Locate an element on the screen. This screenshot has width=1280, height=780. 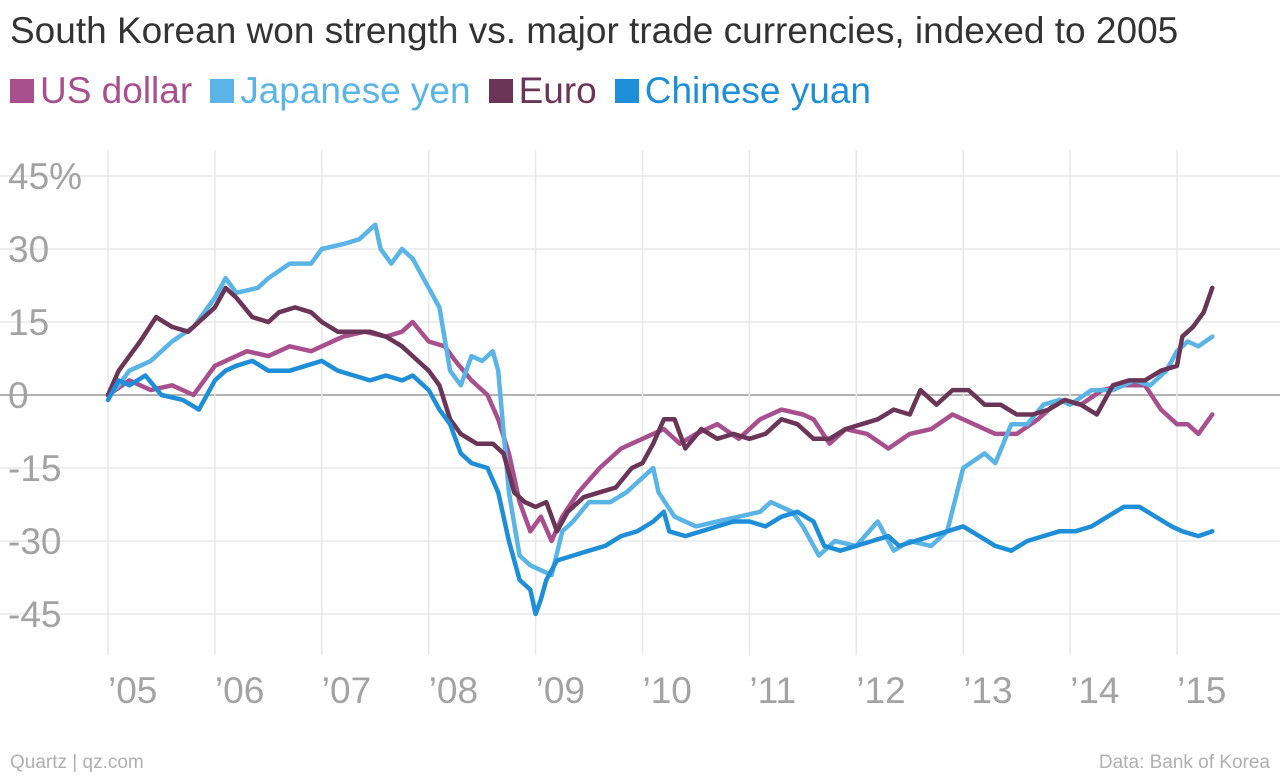
y-tick-label: 45% is located at coordinates (45, 176).